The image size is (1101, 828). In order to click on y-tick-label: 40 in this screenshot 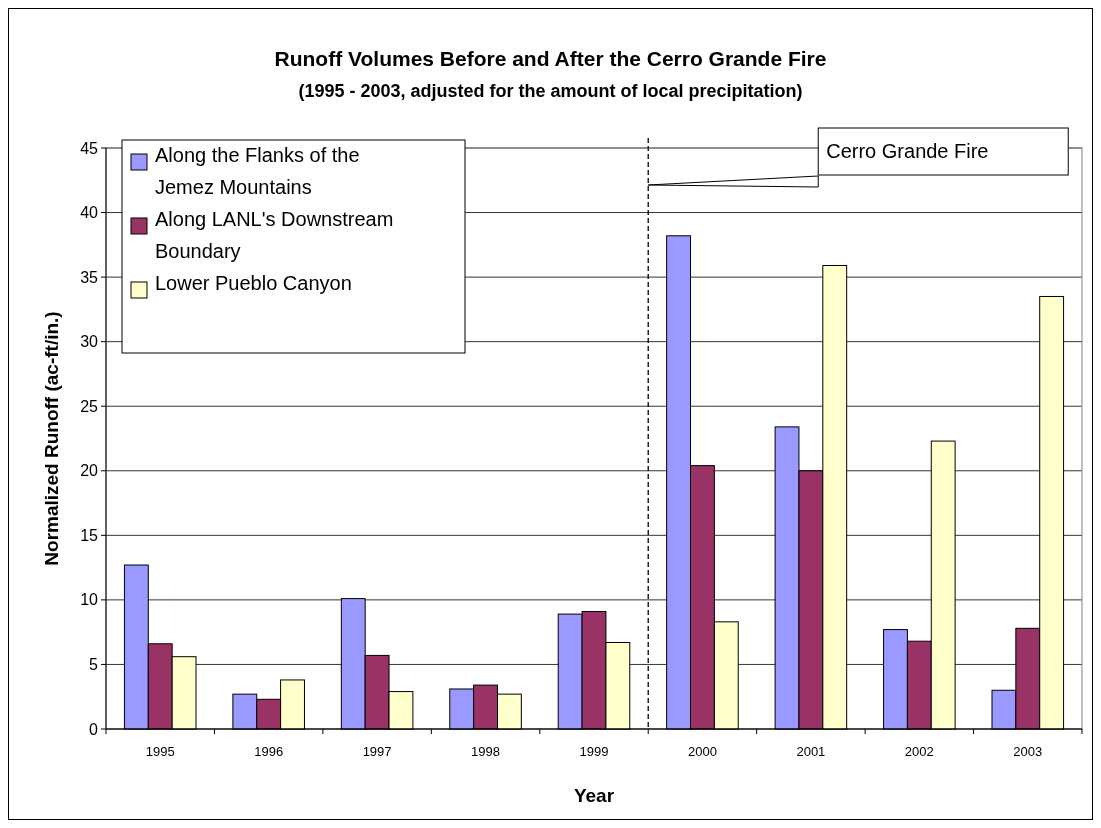, I will do `click(89, 213)`.